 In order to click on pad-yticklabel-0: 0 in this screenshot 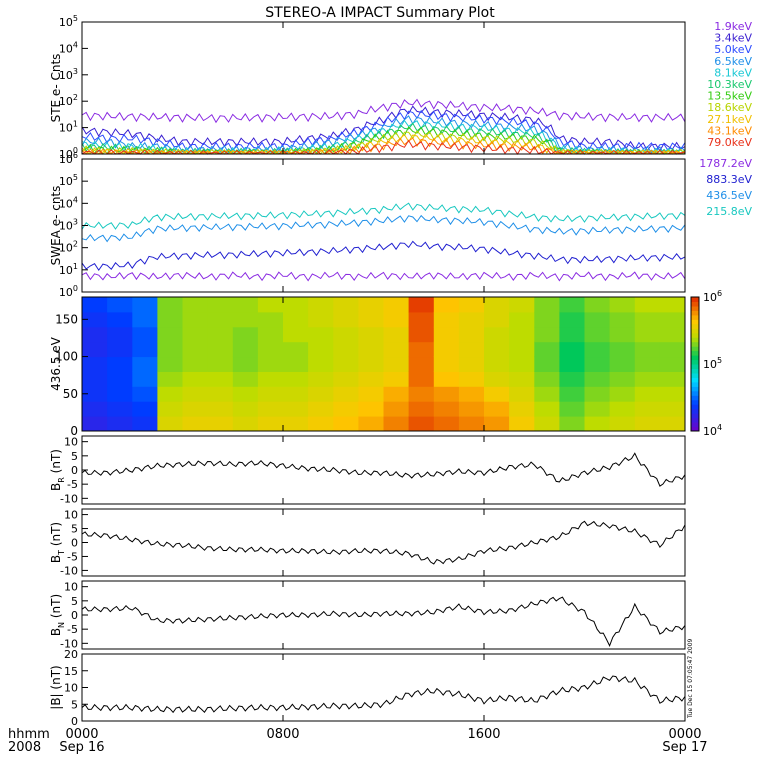, I will do `click(74, 431)`.